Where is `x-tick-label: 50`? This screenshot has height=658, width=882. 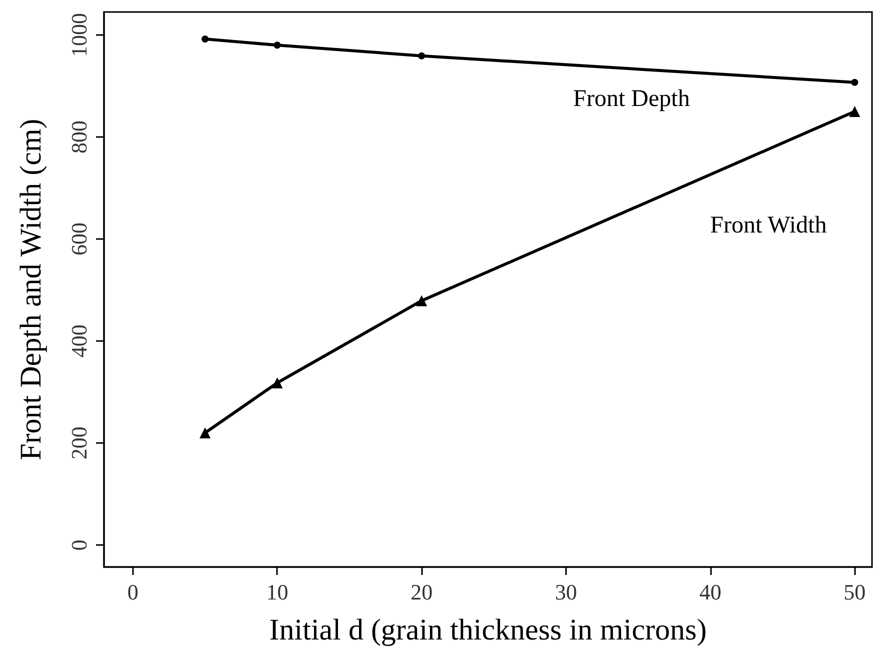
x-tick-label: 50 is located at coordinates (855, 592).